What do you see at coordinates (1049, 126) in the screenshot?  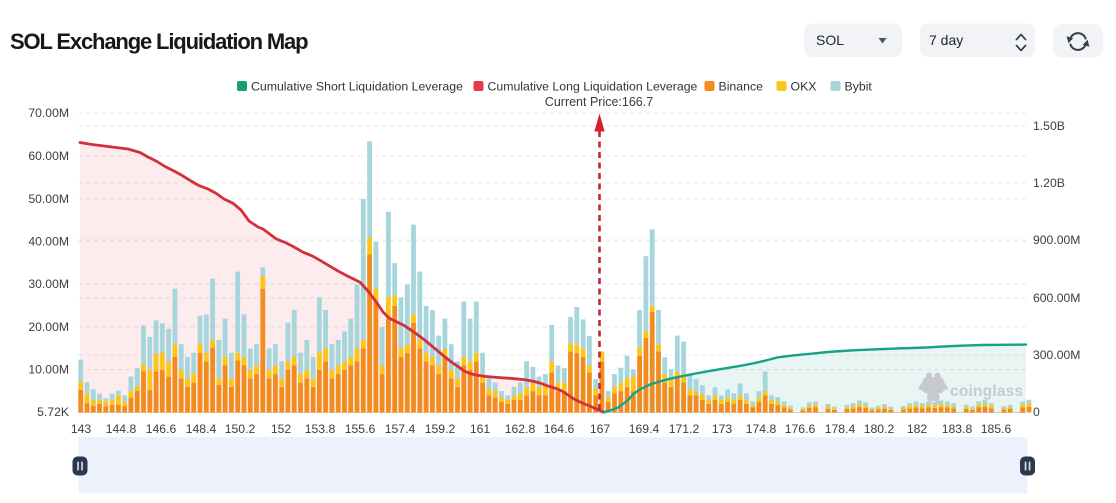 I see `svg-text: 1.50B` at bounding box center [1049, 126].